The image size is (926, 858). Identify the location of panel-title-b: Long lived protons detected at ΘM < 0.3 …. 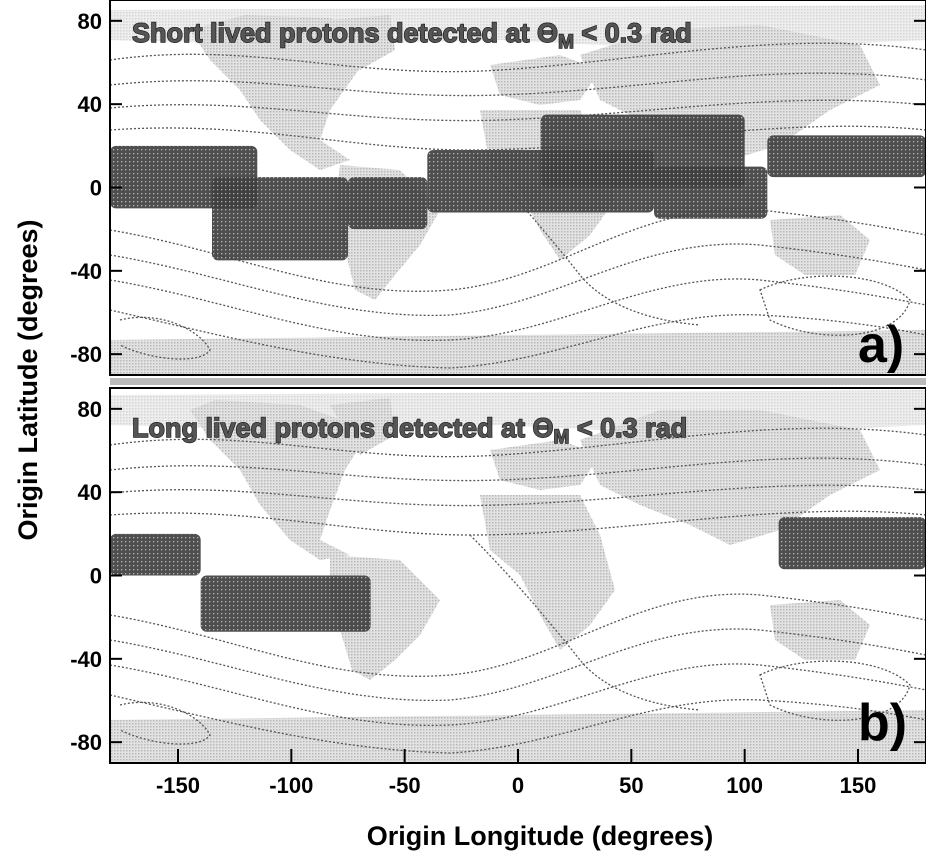
(409, 430).